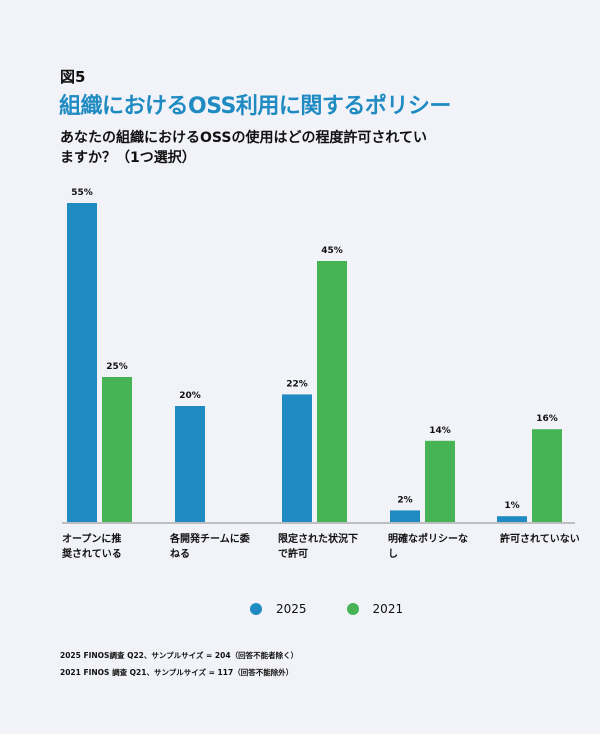 The image size is (600, 734). Describe the element at coordinates (291, 609) in the screenshot. I see `legend-label: 2025` at that location.